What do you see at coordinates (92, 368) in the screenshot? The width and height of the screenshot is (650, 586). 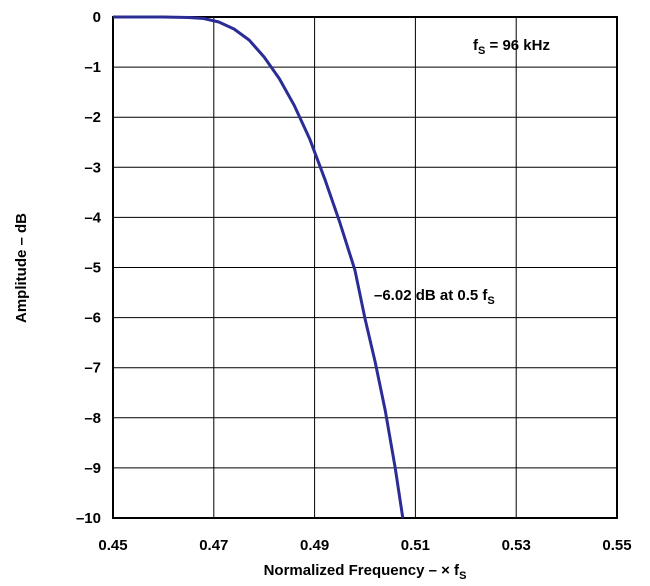 I see `y-tick-label: –7` at bounding box center [92, 368].